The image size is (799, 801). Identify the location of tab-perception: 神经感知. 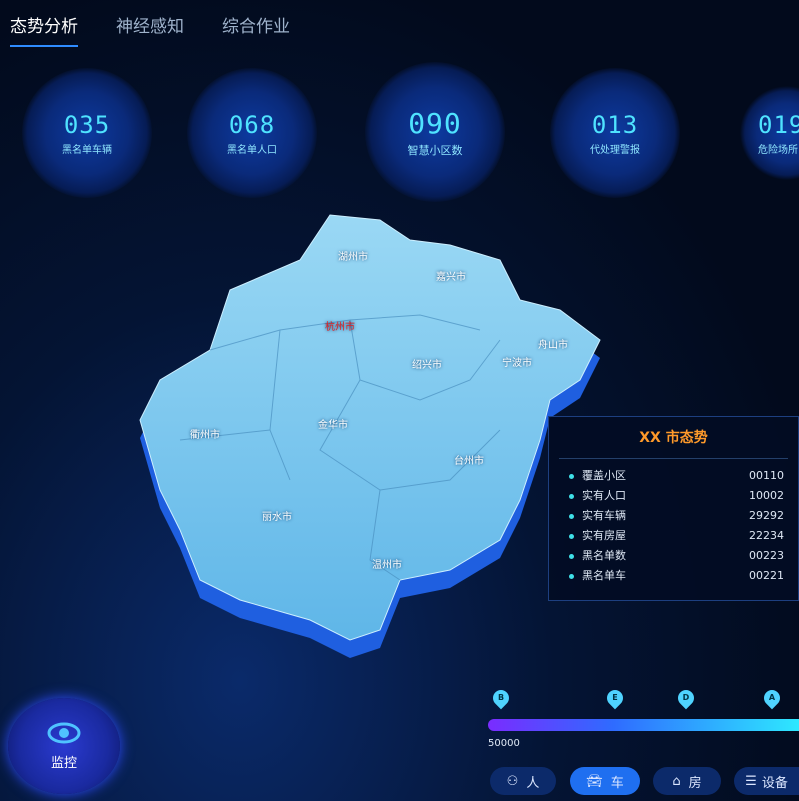
(150, 27).